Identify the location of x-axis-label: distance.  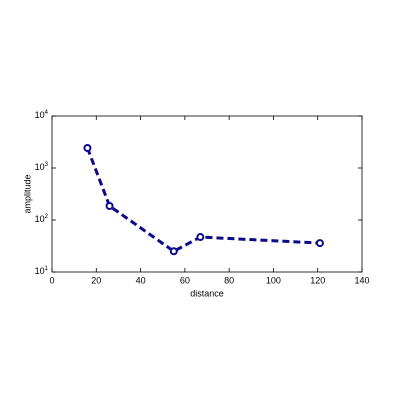
(207, 293).